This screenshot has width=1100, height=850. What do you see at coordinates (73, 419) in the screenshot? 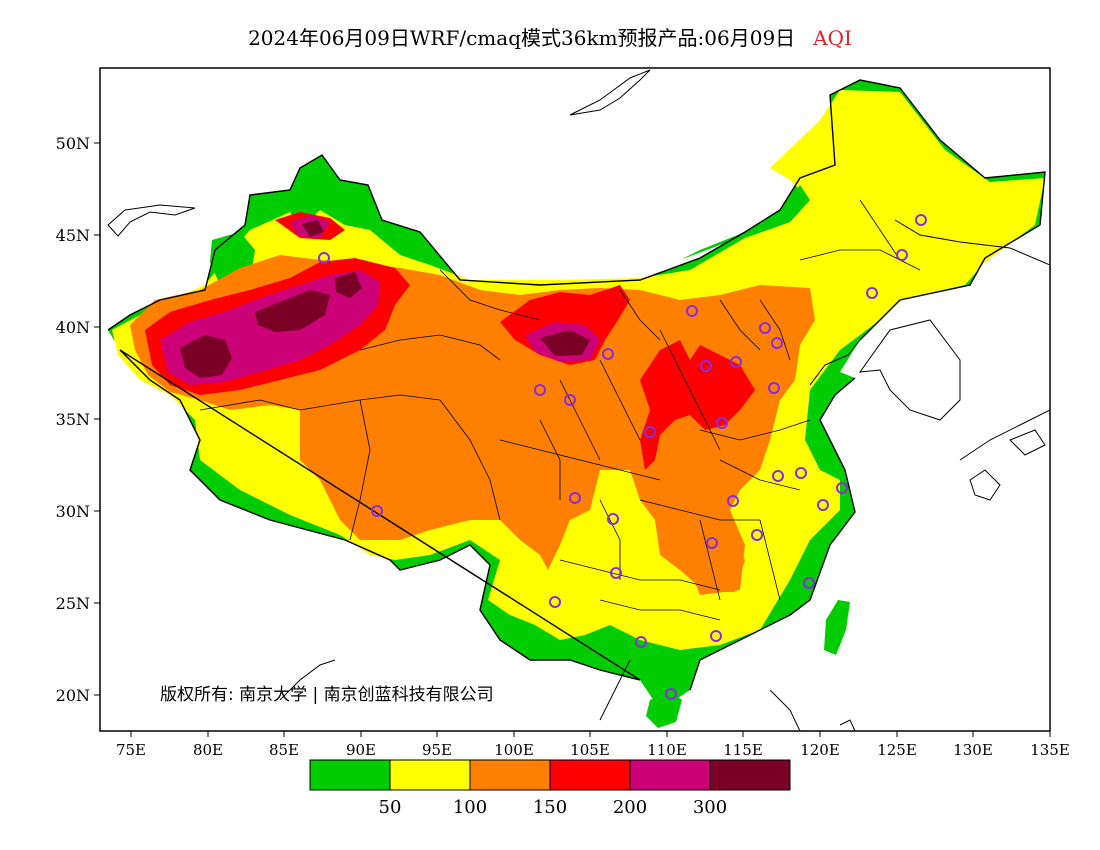
I see `lat-label: 35N` at bounding box center [73, 419].